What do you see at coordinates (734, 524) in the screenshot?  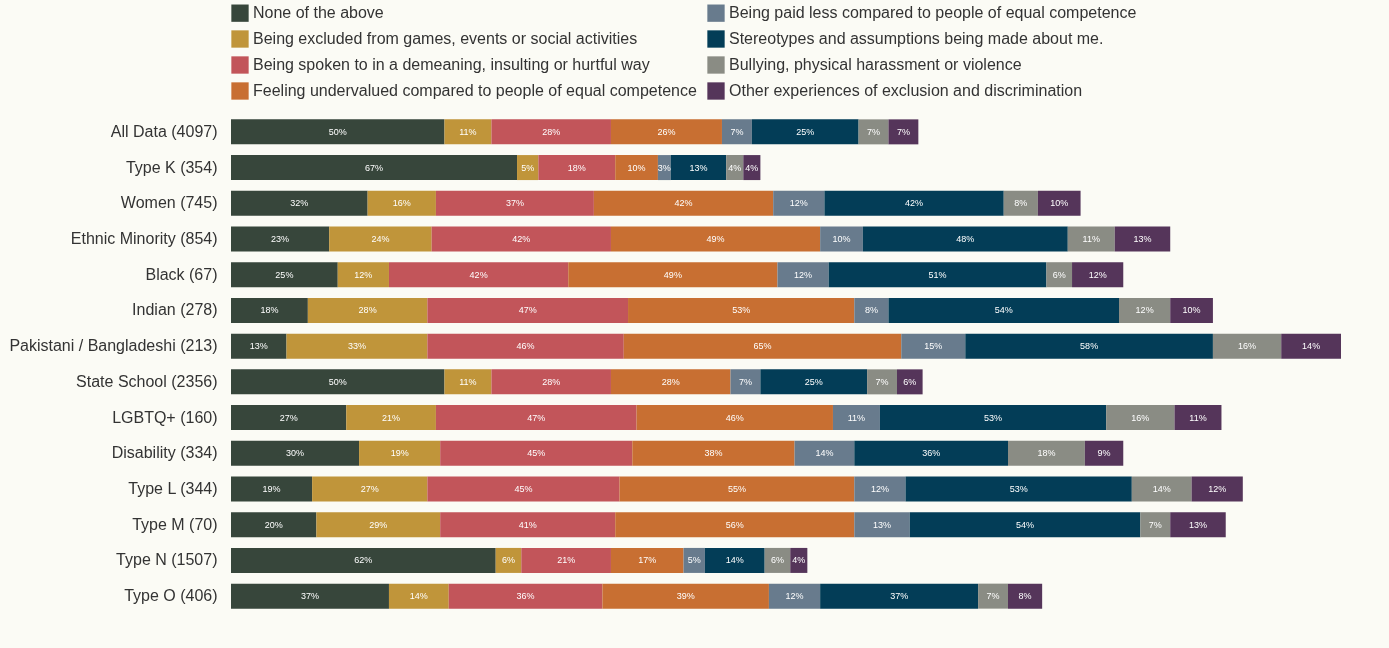 I see `data-label: 56%` at bounding box center [734, 524].